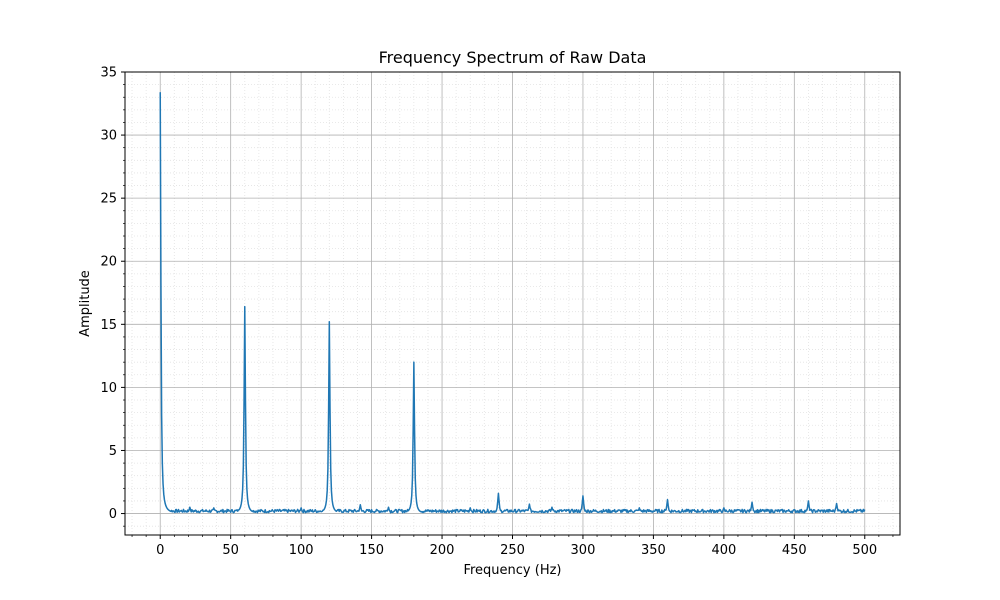 This screenshot has height=600, width=1000. What do you see at coordinates (653, 550) in the screenshot?
I see `x-tick-label: 350` at bounding box center [653, 550].